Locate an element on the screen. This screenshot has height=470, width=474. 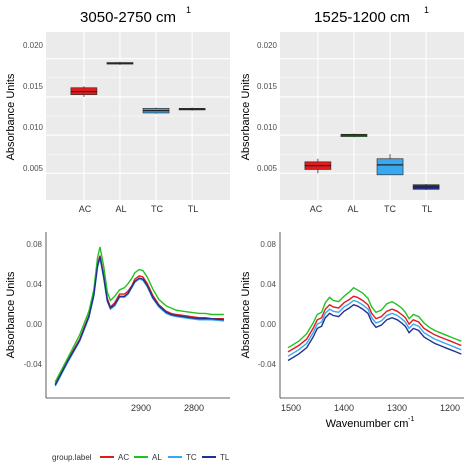
legend-item-tl: TL is located at coordinates (216, 457).